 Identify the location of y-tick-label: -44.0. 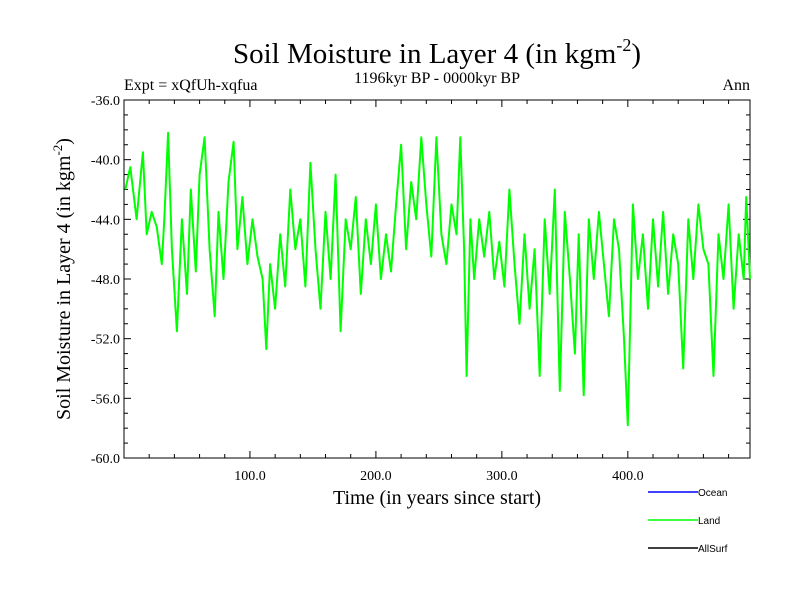
(105, 220).